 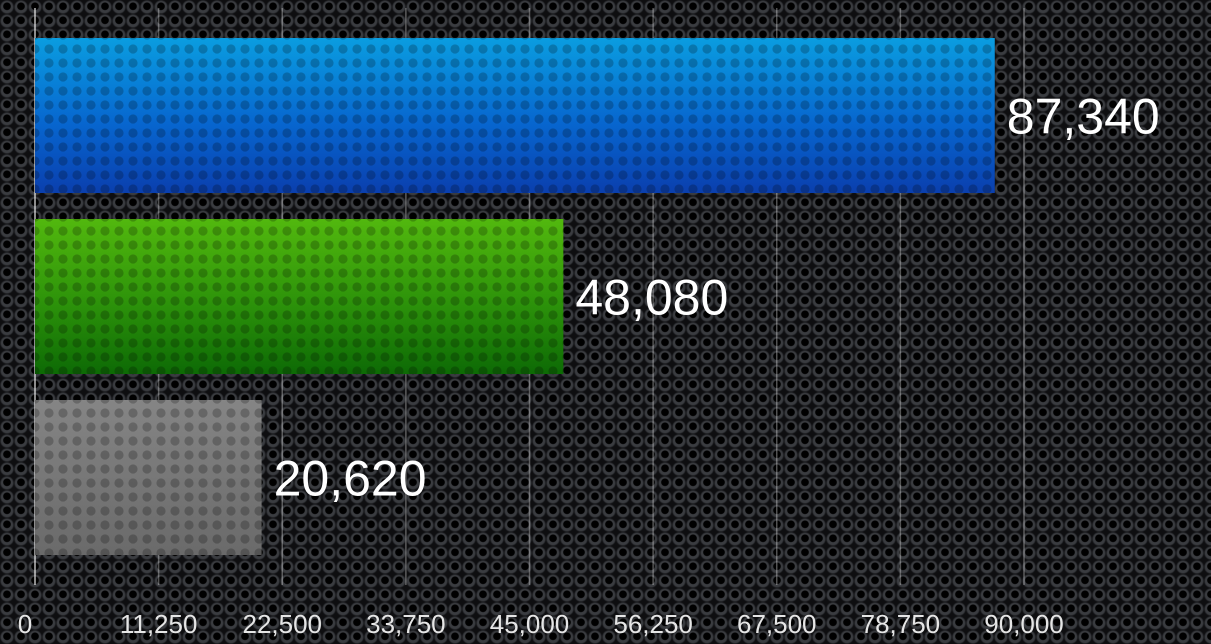 I want to click on bar-value-label-2: 20,620, so click(x=350, y=479).